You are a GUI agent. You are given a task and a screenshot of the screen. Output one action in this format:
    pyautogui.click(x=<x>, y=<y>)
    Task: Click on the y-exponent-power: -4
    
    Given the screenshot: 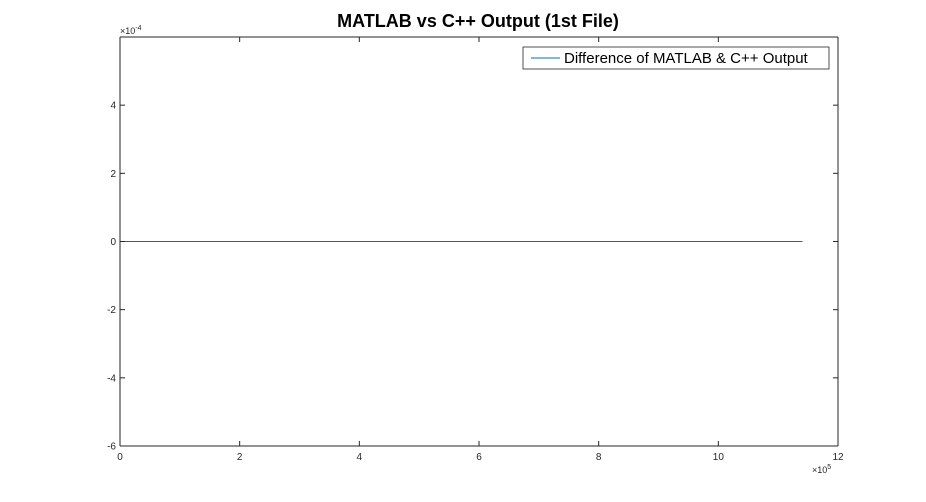 What is the action you would take?
    pyautogui.click(x=138, y=28)
    